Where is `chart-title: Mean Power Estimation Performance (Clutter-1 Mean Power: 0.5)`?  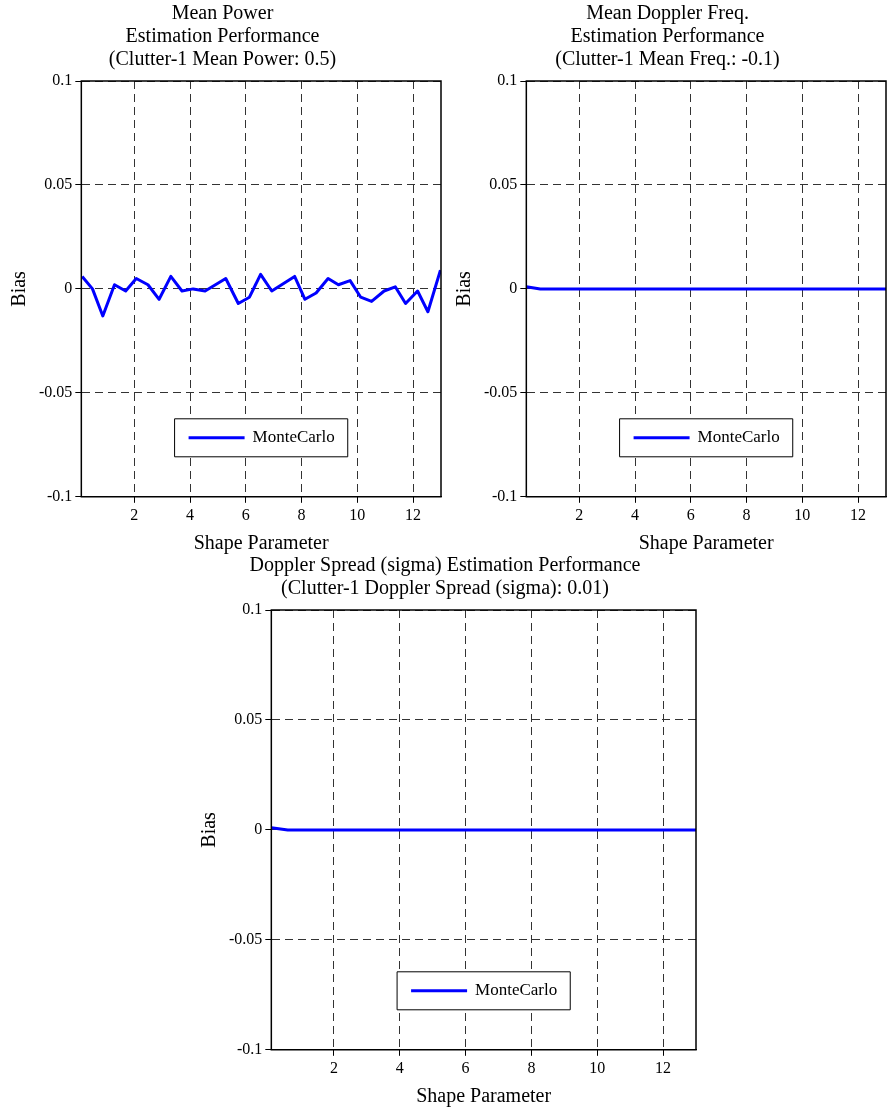 chart-title: Mean Power Estimation Performance (Clutter-1 Mean Power: 0.5) is located at coordinates (222, 35).